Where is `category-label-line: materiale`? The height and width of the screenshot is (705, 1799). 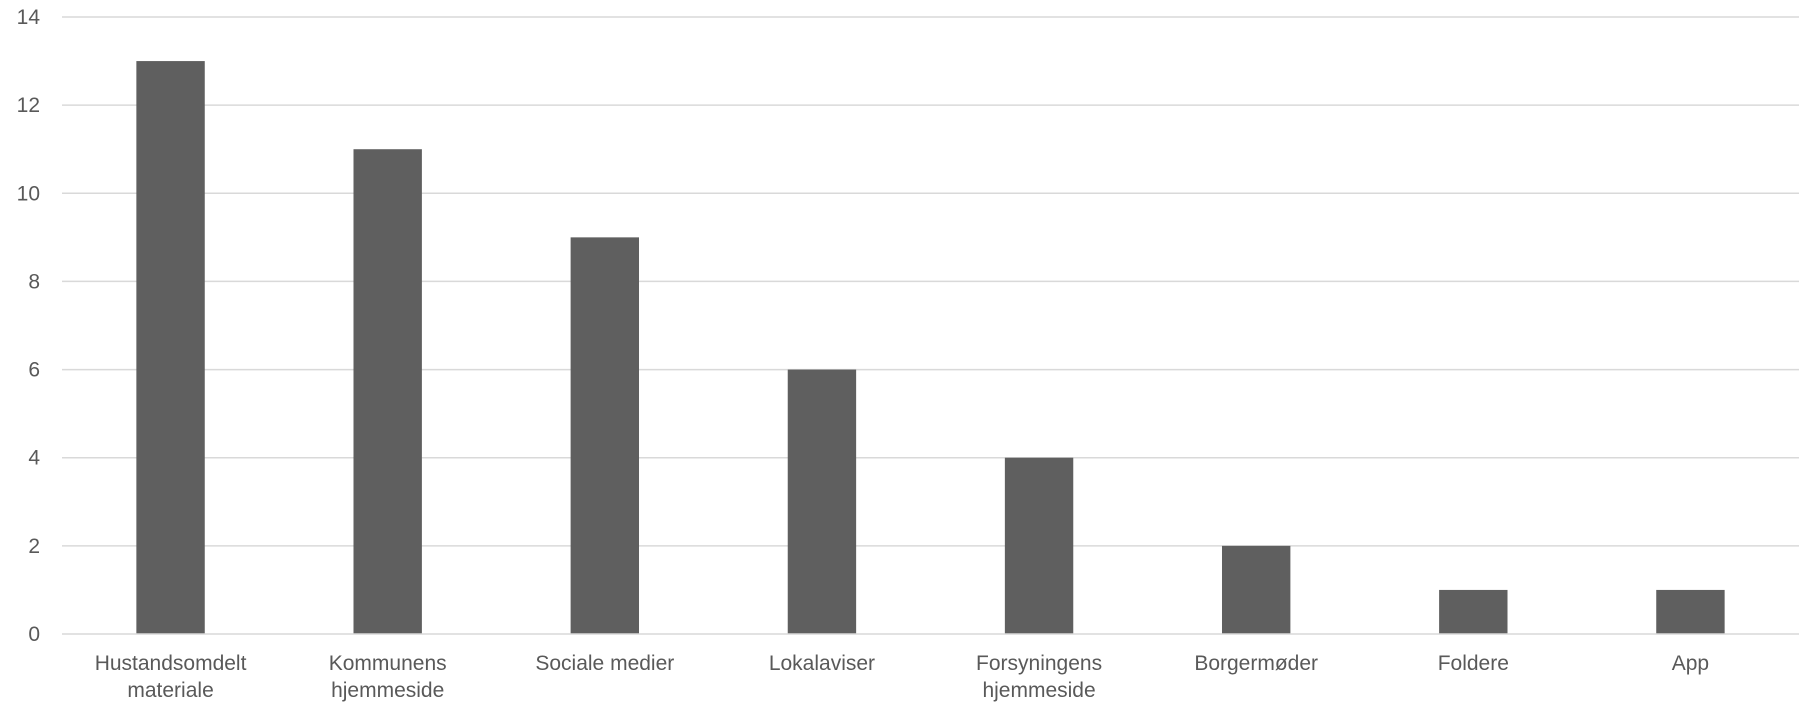
category-label-line: materiale is located at coordinates (170, 690).